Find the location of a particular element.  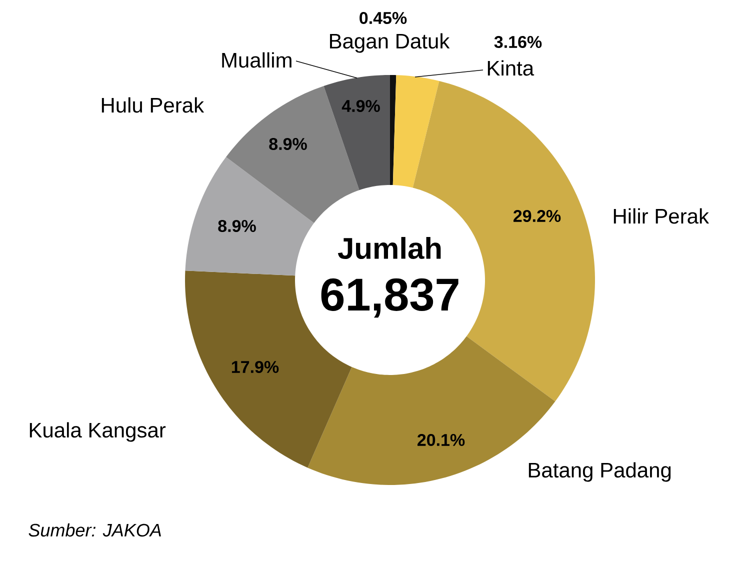

slice-label: Hulu Perak is located at coordinates (153, 105).